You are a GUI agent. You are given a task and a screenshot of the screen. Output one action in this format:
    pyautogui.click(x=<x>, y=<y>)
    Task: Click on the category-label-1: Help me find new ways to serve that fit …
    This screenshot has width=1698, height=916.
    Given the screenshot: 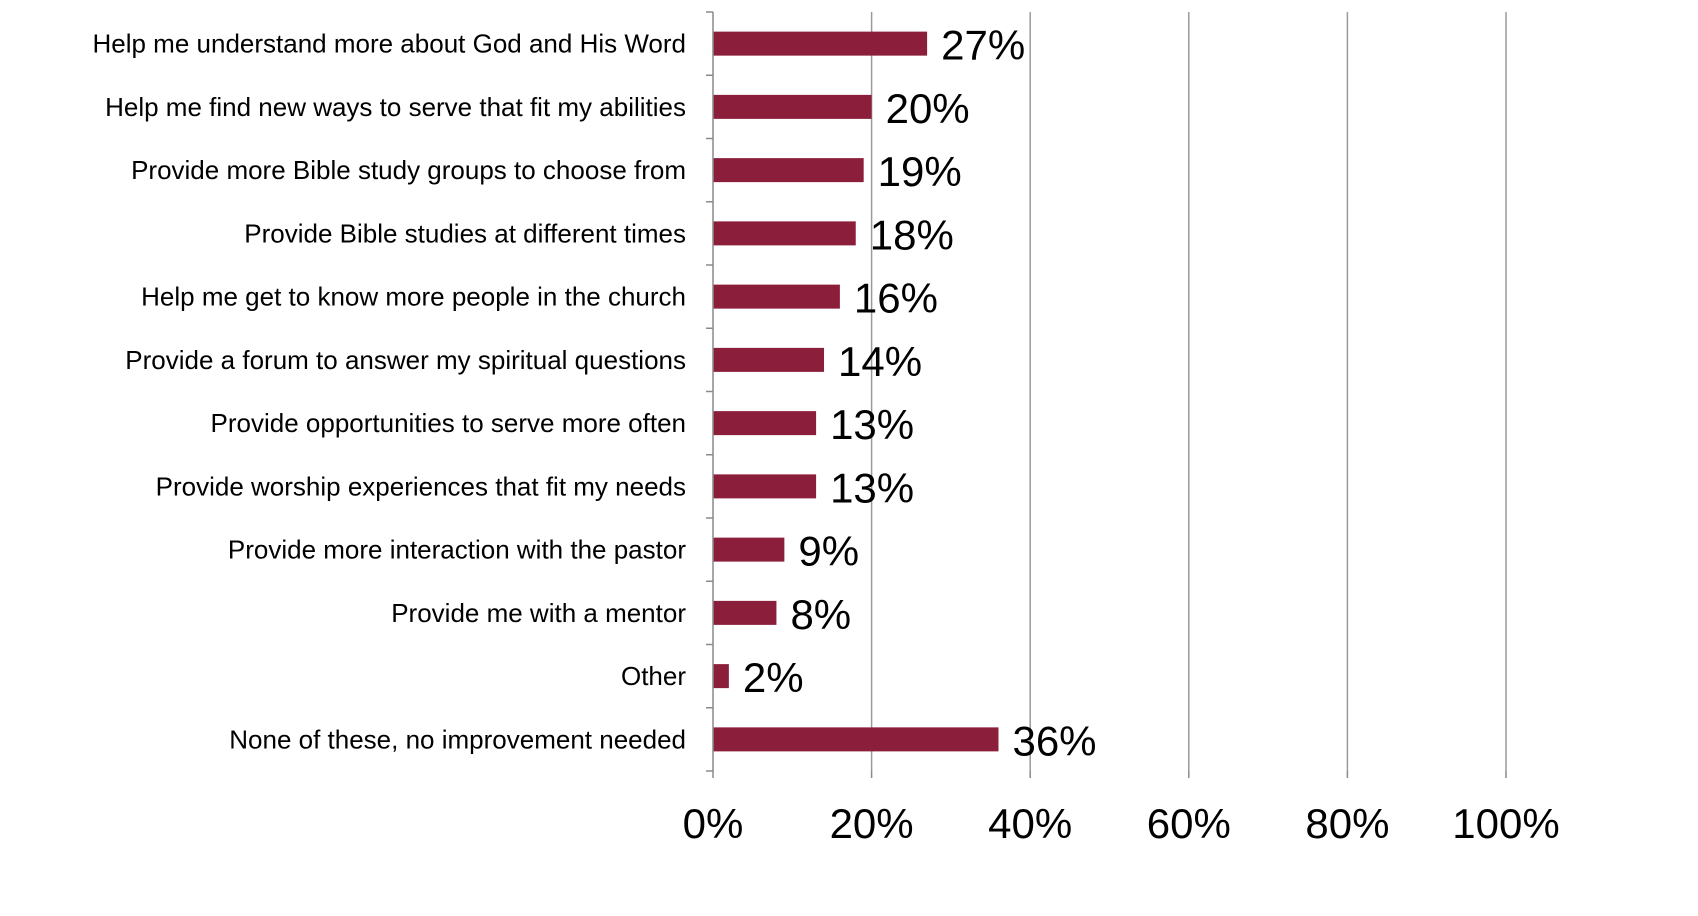 What is the action you would take?
    pyautogui.click(x=395, y=107)
    